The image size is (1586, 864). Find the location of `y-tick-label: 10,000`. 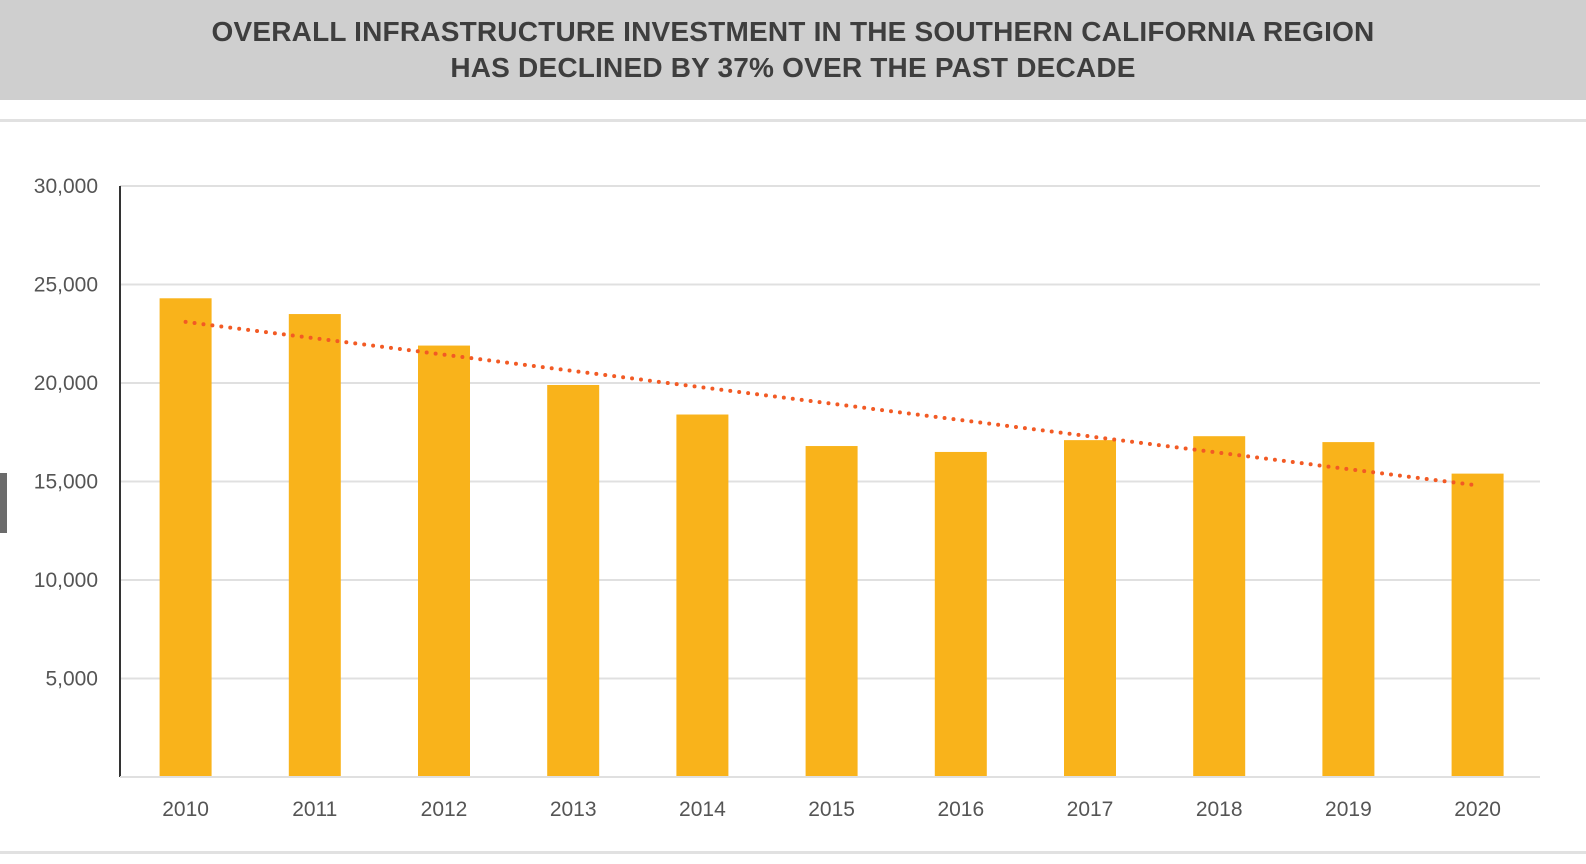

y-tick-label: 10,000 is located at coordinates (66, 580).